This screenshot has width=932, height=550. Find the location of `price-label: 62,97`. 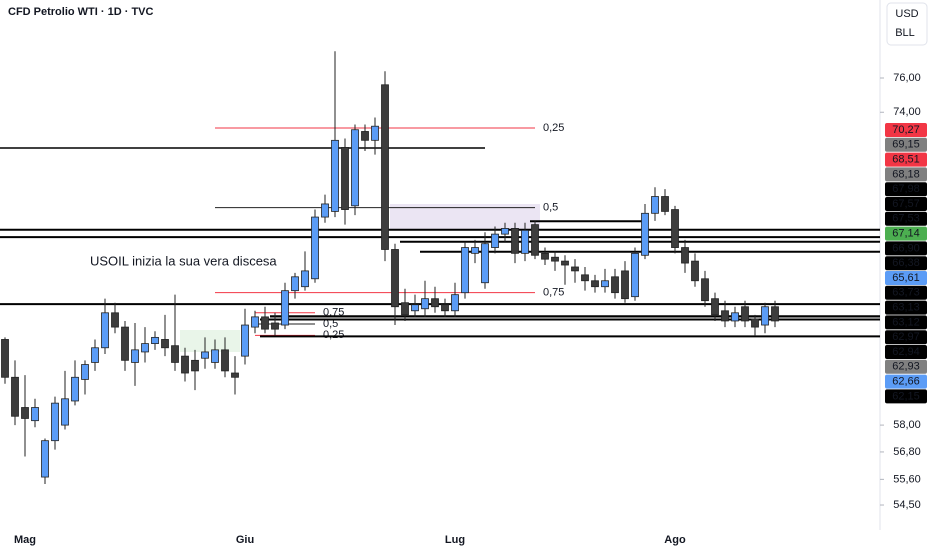

price-label: 62,97 is located at coordinates (906, 337).